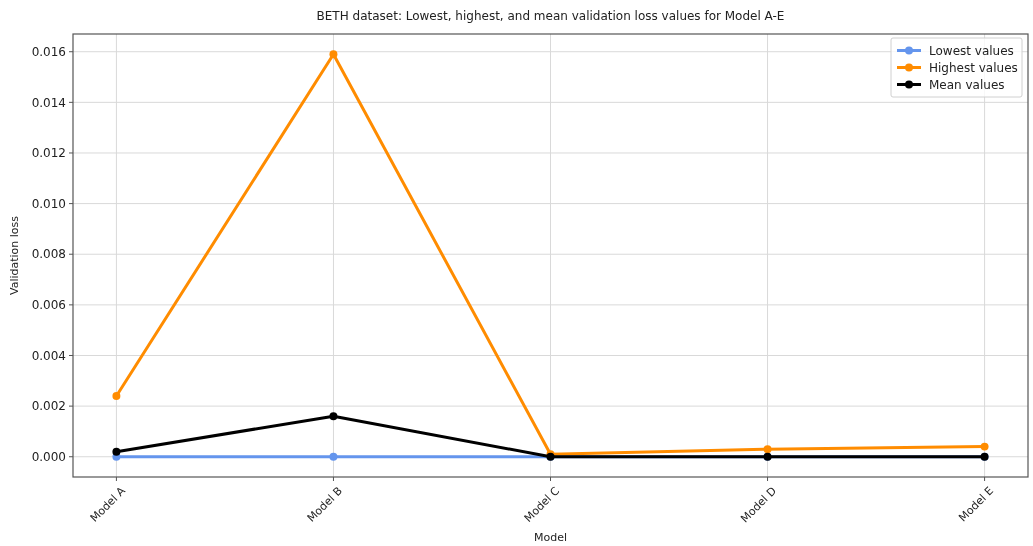  Describe the element at coordinates (48, 305) in the screenshot. I see `y-tick-label: 0.006` at that location.